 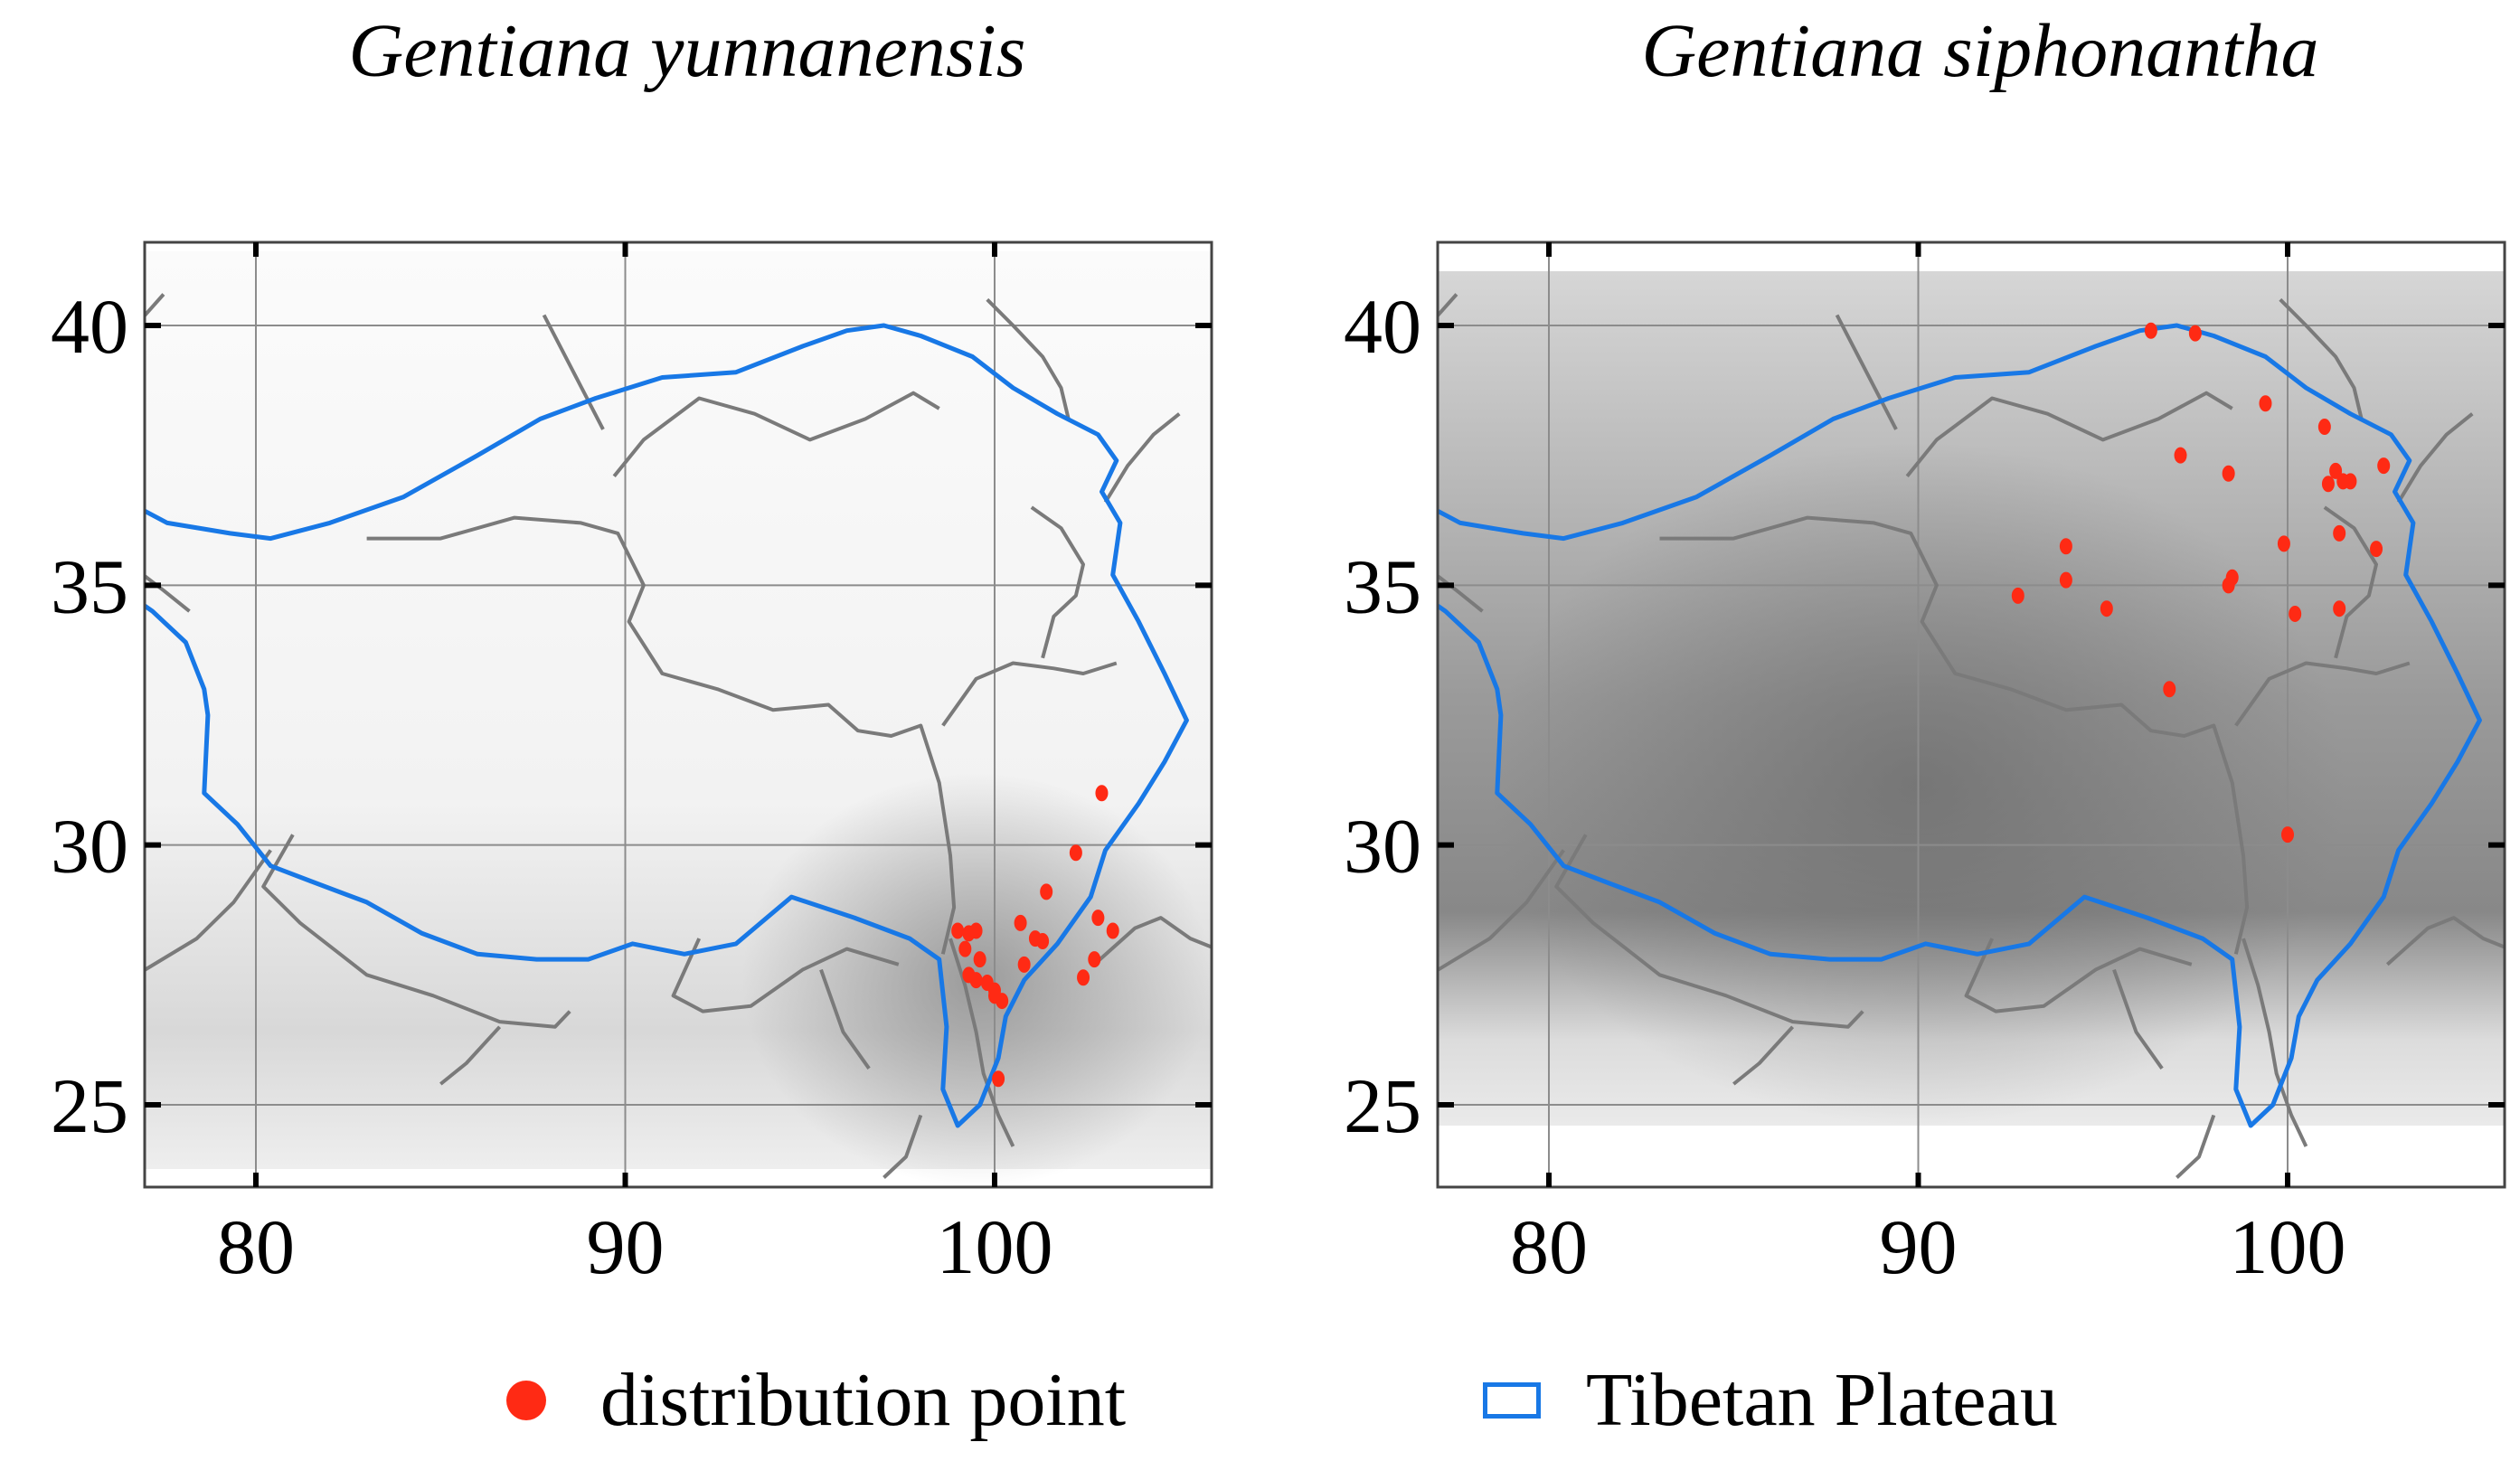 What do you see at coordinates (687, 51) in the screenshot?
I see `panel-title-left: Gentiana yunnanensis` at bounding box center [687, 51].